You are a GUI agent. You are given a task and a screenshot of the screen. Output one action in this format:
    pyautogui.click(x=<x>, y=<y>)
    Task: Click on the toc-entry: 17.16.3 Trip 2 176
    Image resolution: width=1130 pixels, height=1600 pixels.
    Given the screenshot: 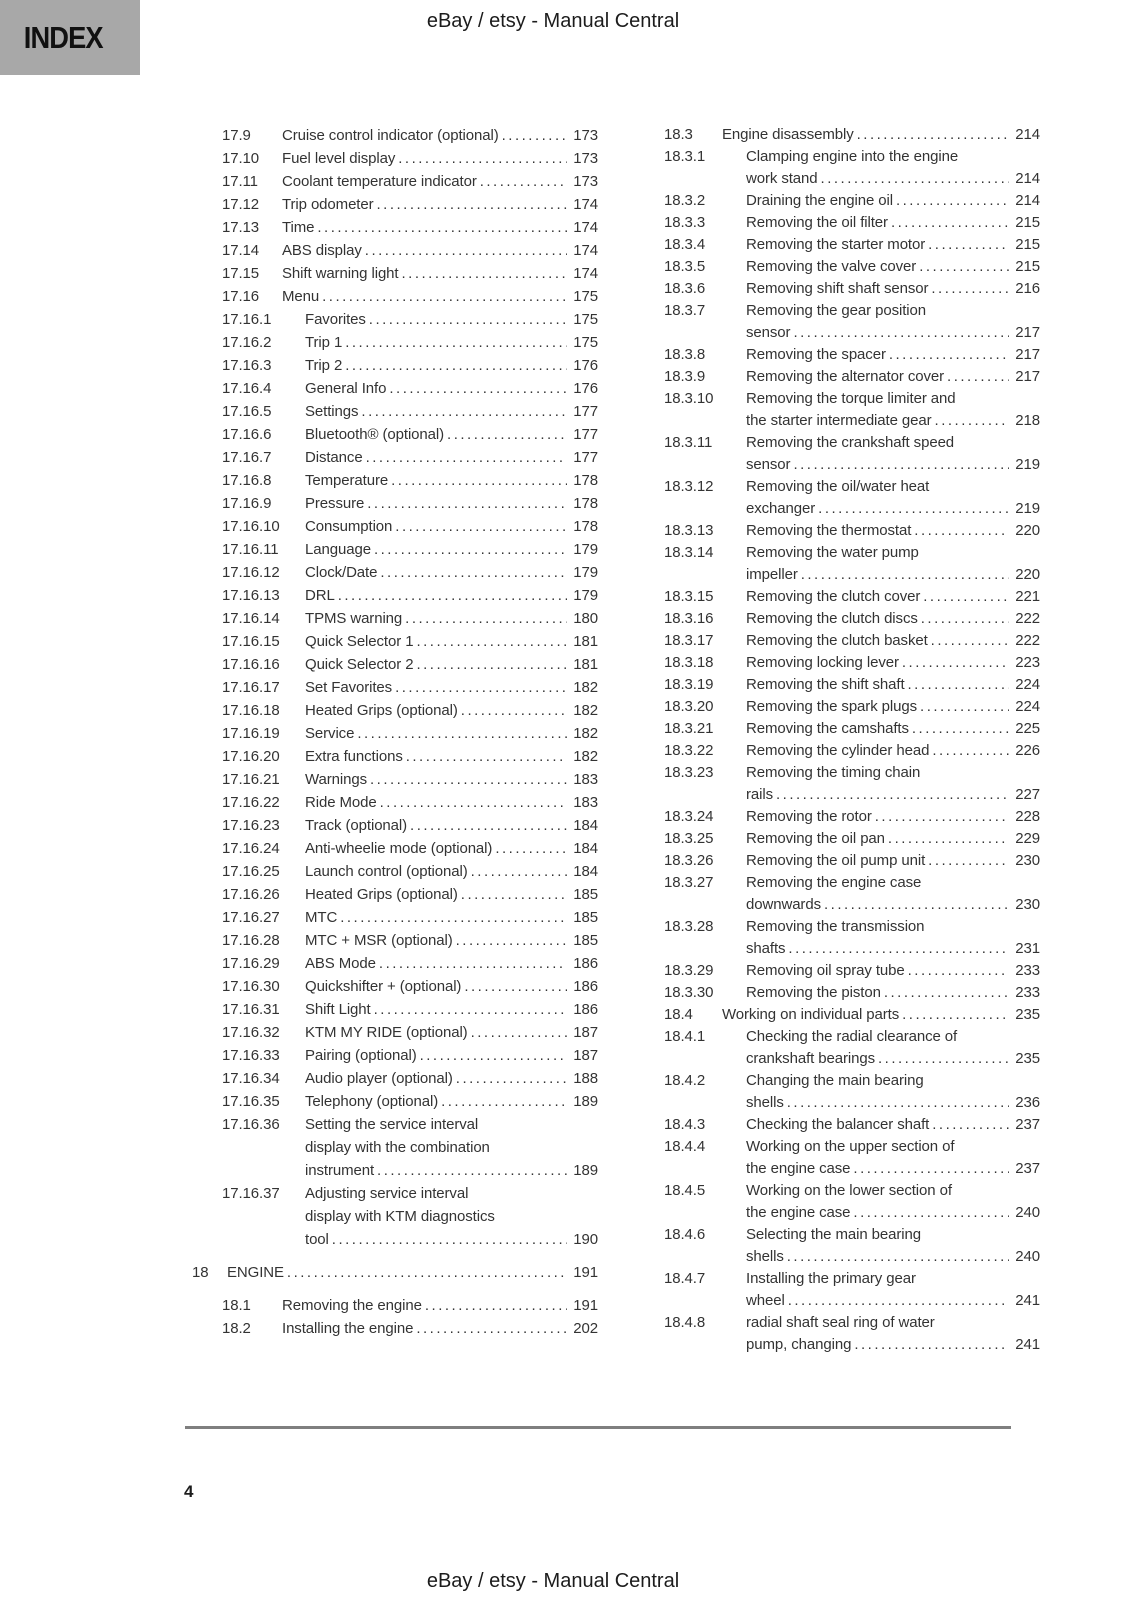 What is the action you would take?
    pyautogui.click(x=410, y=365)
    